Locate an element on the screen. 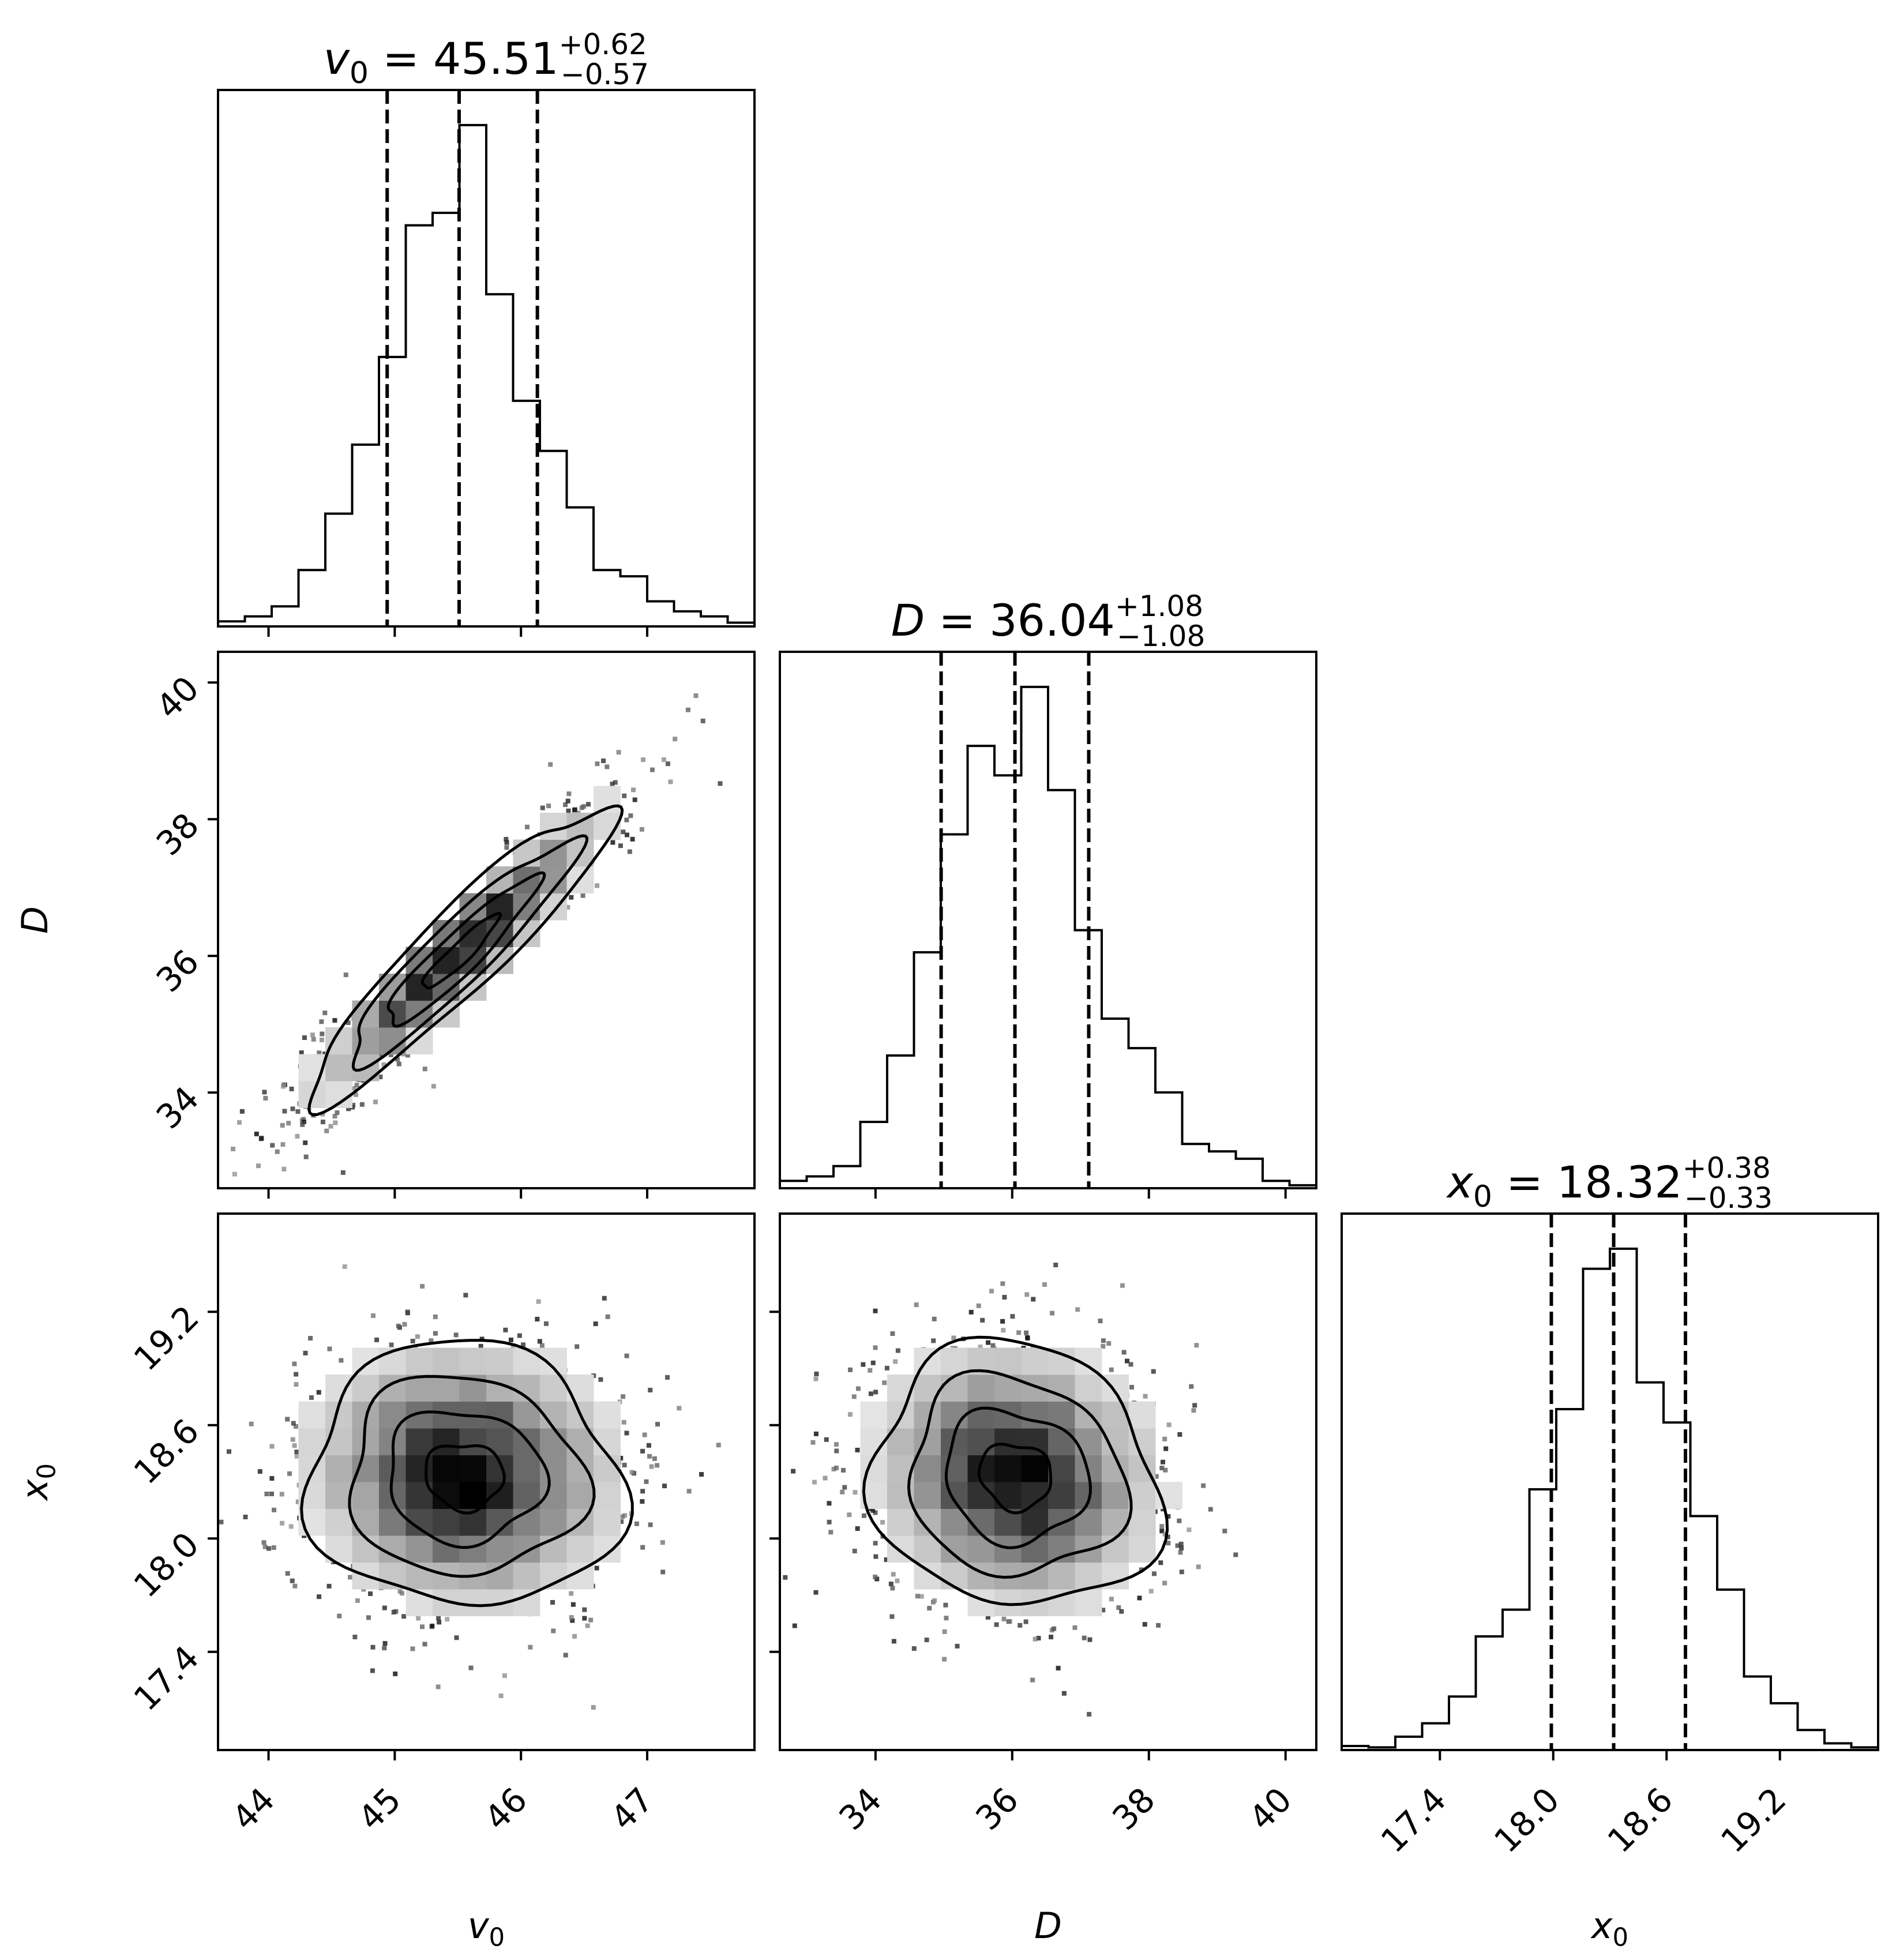 This screenshot has height=1960, width=1896. x-axis-label-x0: x0 is located at coordinates (1609, 1929).